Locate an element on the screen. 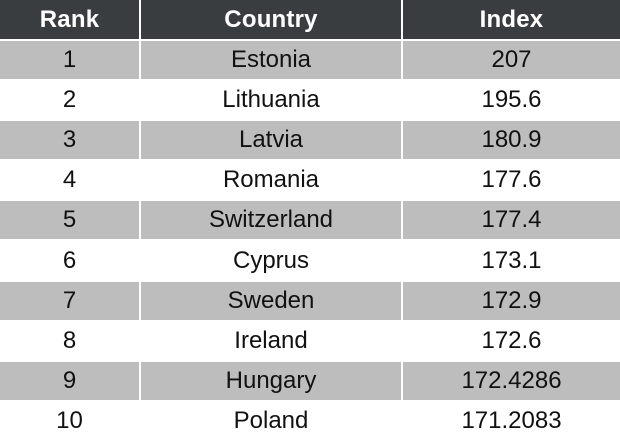  column-header-rank: Rank is located at coordinates (70, 20).